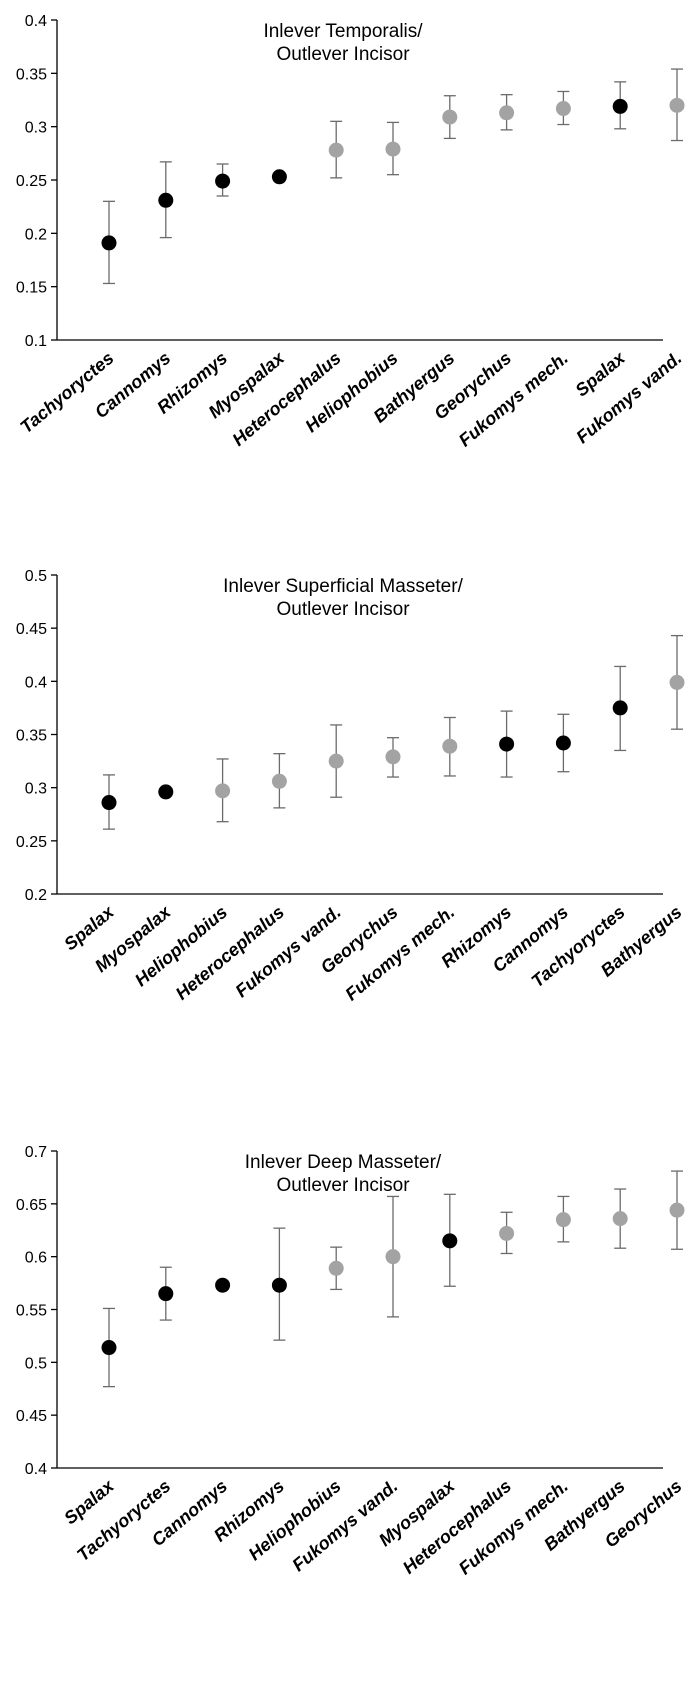  I want to click on y-tick-label: 0.65, so click(31, 1205).